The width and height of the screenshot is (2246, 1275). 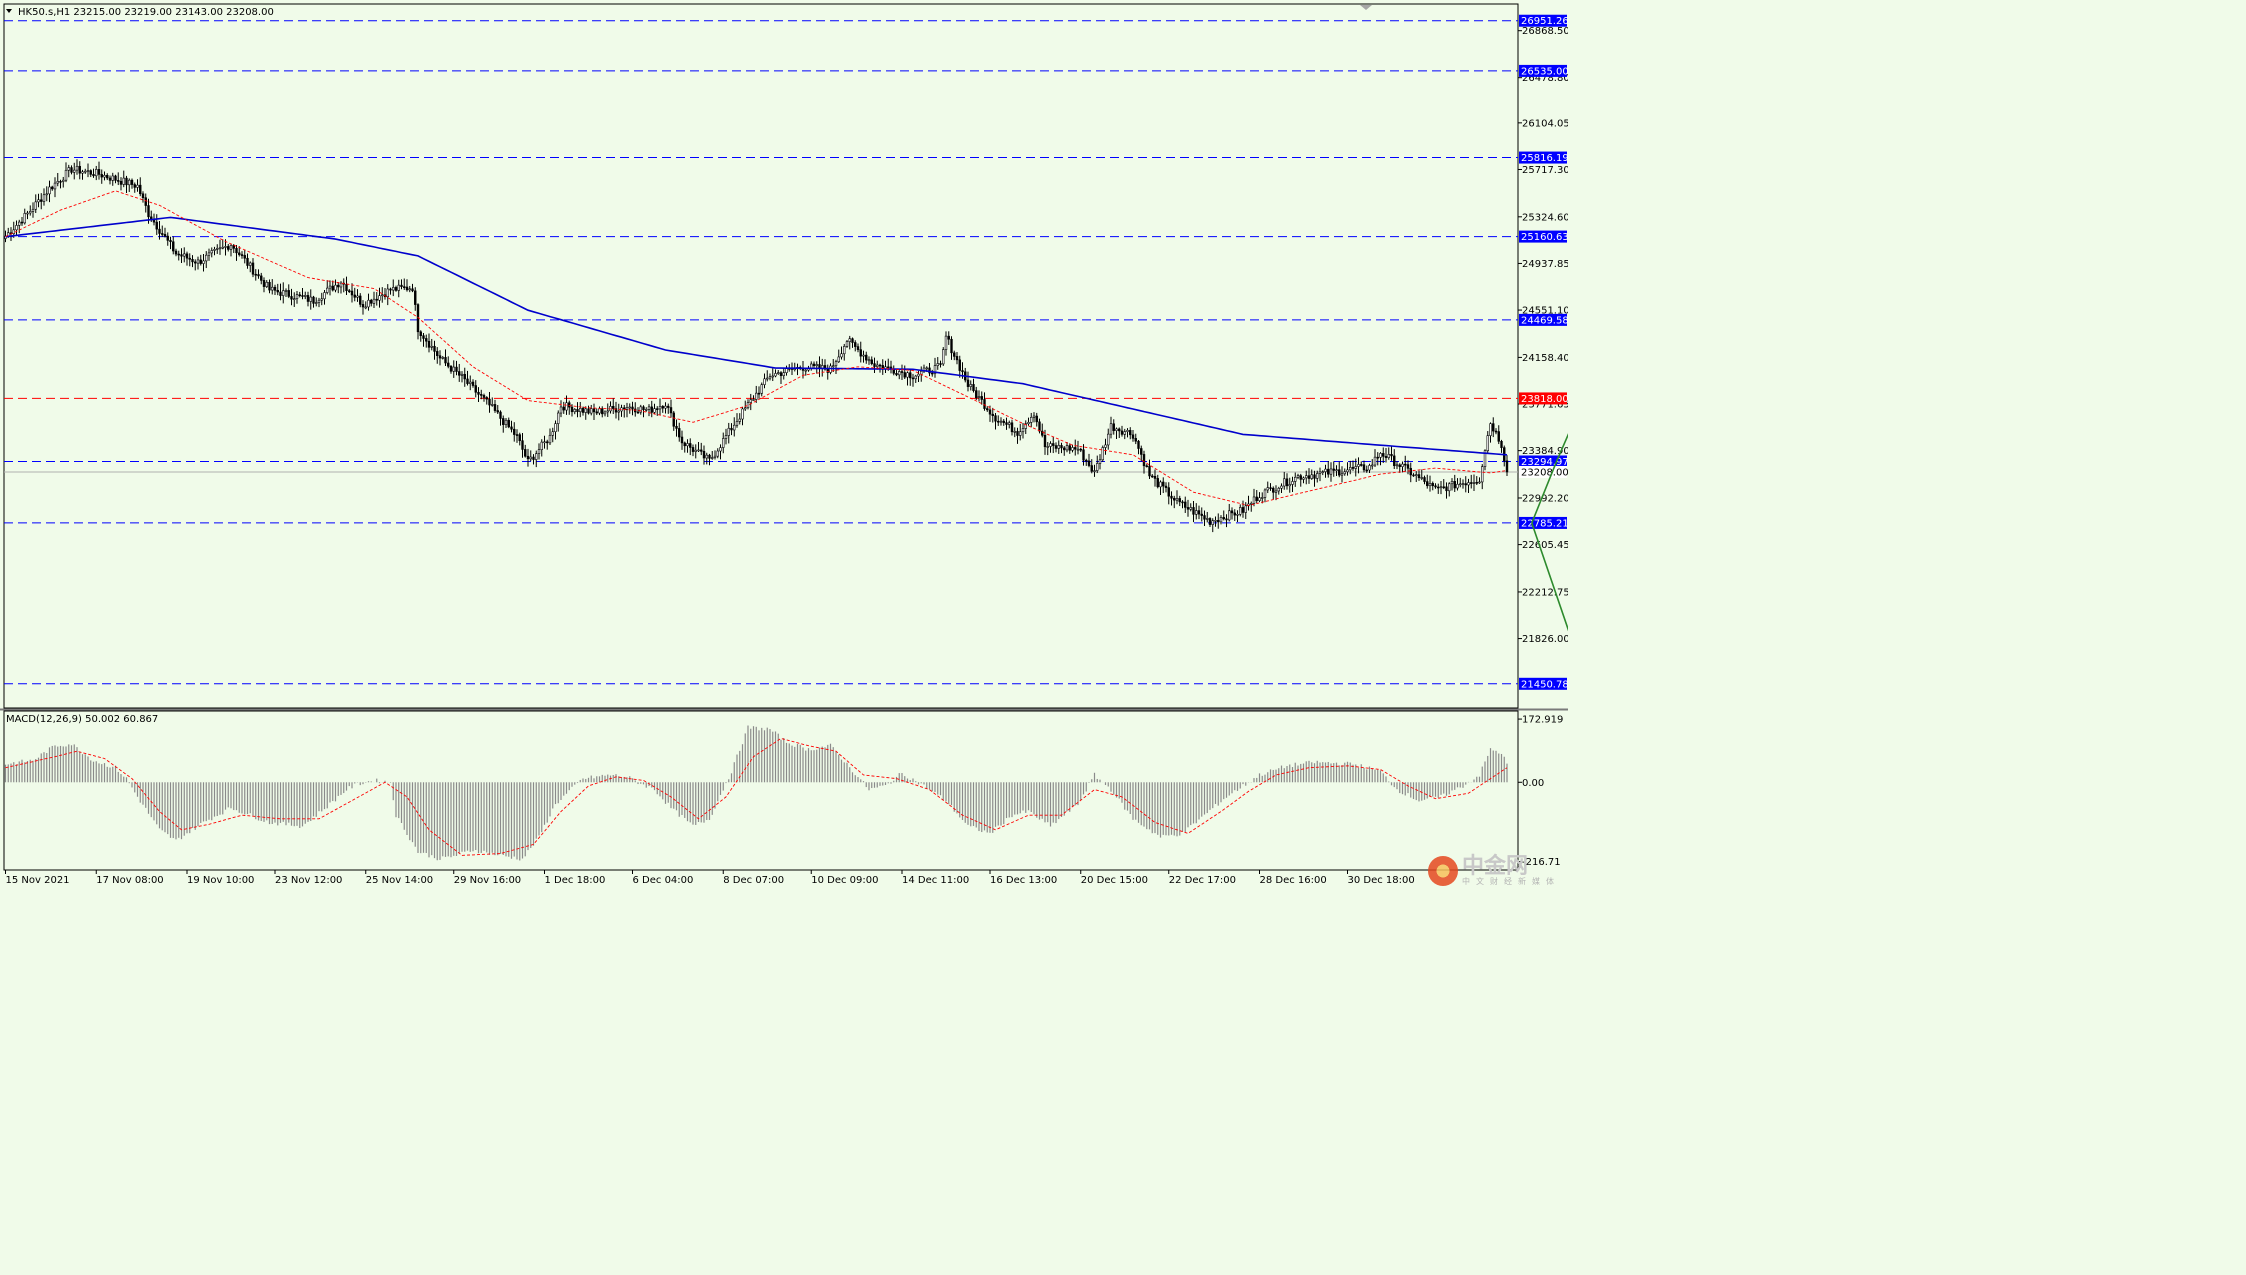 What do you see at coordinates (1533, 783) in the screenshot?
I see `macd-tick-label: 0.00` at bounding box center [1533, 783].